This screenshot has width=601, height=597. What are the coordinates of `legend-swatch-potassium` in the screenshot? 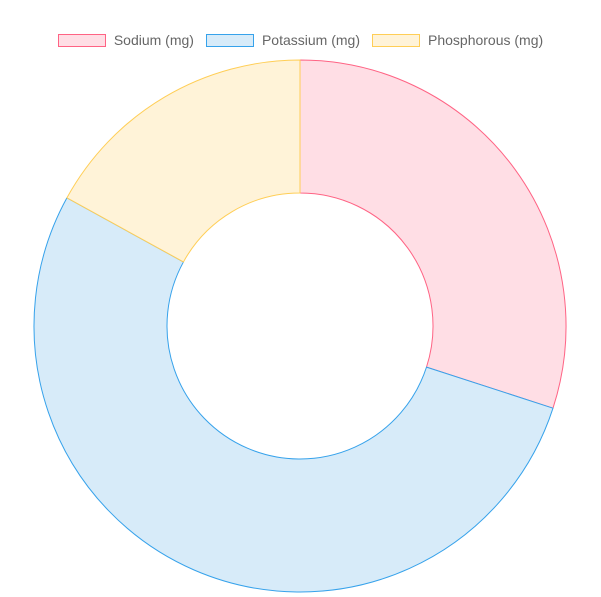 It's located at (229, 40).